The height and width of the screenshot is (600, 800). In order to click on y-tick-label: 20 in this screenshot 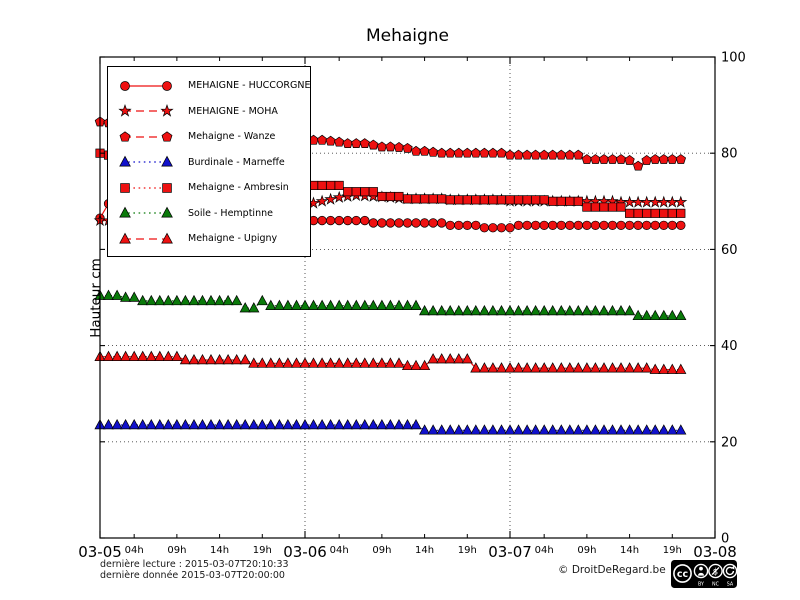, I will do `click(729, 442)`.